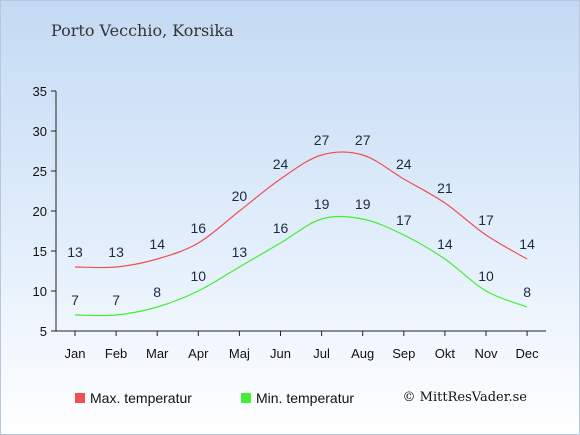 The width and height of the screenshot is (580, 435). What do you see at coordinates (40, 131) in the screenshot?
I see `y-tick-label: 30` at bounding box center [40, 131].